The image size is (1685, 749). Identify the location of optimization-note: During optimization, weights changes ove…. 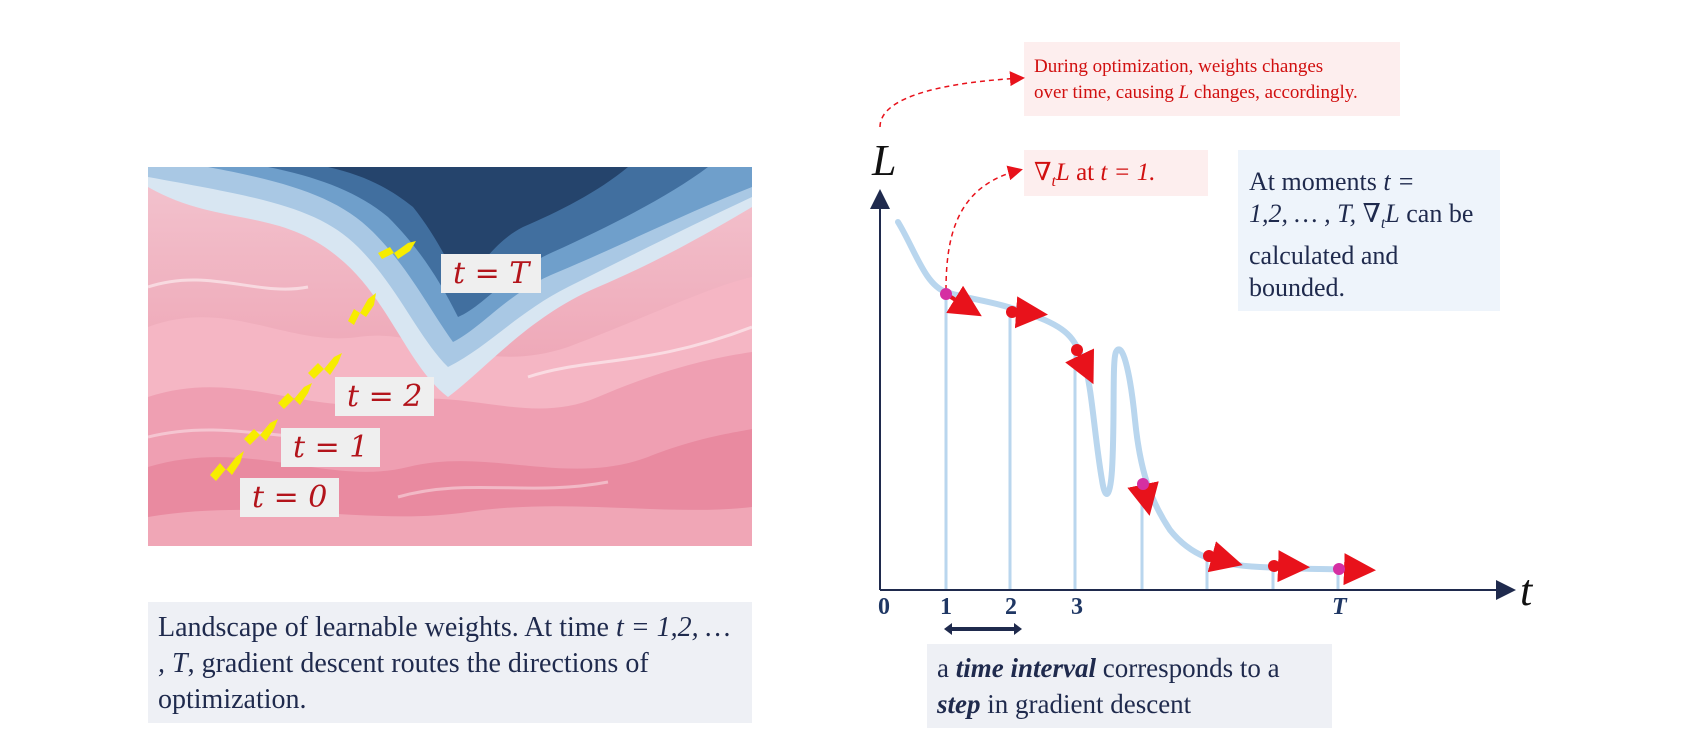
(1212, 79).